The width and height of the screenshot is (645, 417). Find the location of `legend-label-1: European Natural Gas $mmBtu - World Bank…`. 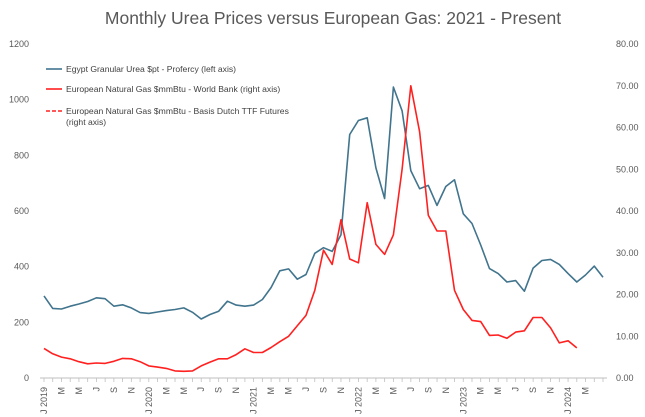

legend-label-1: European Natural Gas $mmBtu - World Bank… is located at coordinates (173, 89).